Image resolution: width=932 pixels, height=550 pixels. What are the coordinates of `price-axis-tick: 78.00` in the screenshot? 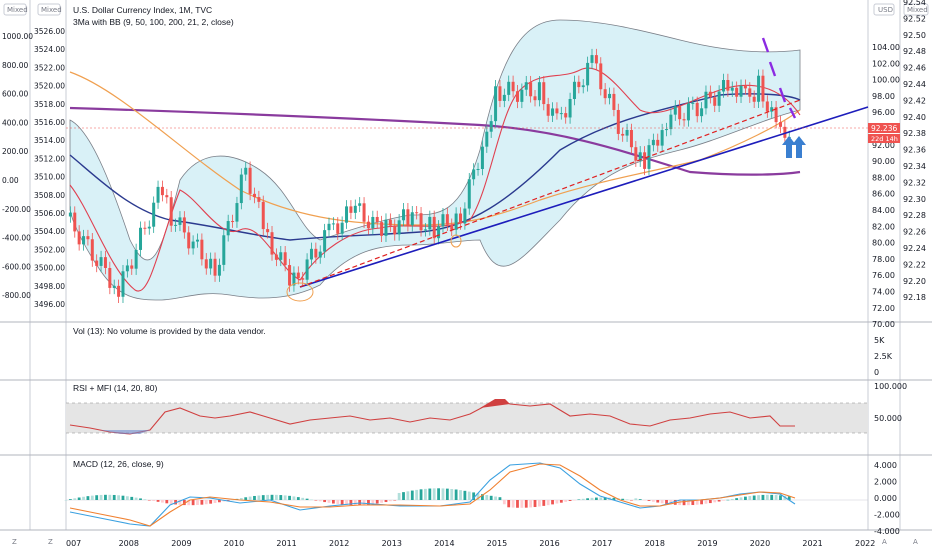 It's located at (883, 259).